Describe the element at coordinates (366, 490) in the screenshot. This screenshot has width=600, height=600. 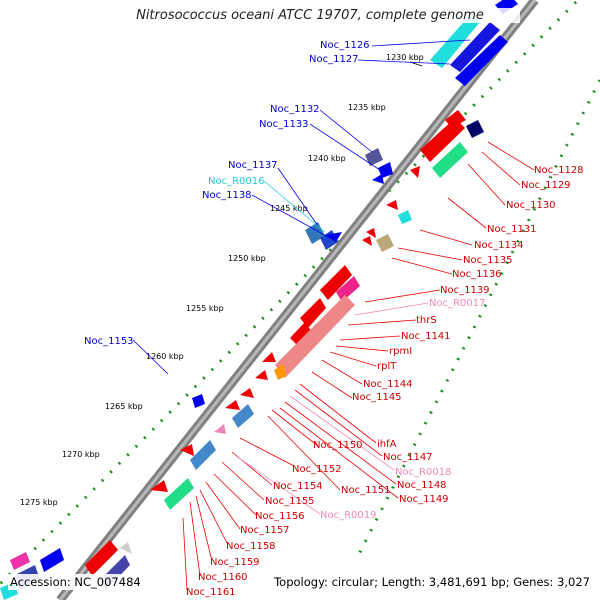
I see `gene-label: Noc_1151` at that location.